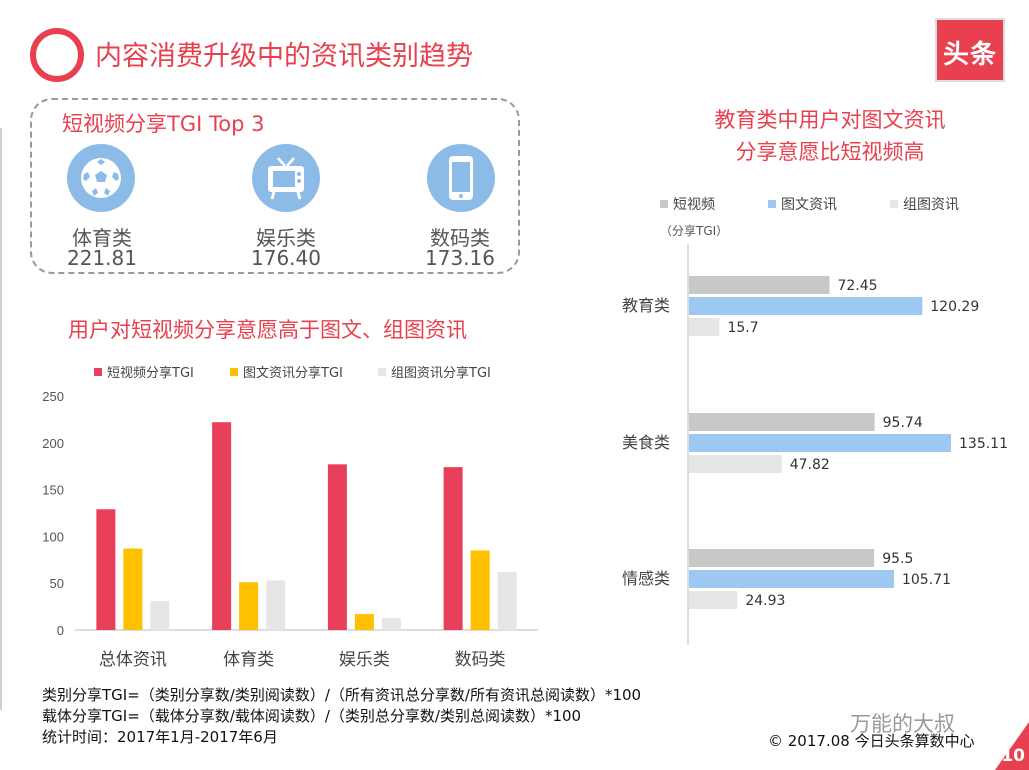 The height and width of the screenshot is (770, 1029). Describe the element at coordinates (53, 536) in the screenshot. I see `y-tick-label: 100` at that location.